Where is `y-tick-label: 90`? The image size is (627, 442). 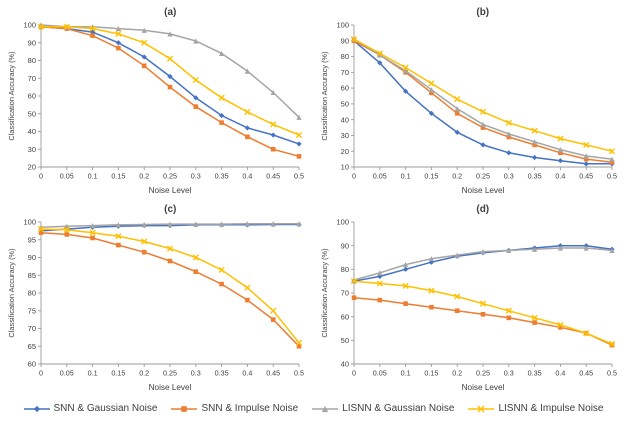
y-tick-label: 90 is located at coordinates (344, 40).